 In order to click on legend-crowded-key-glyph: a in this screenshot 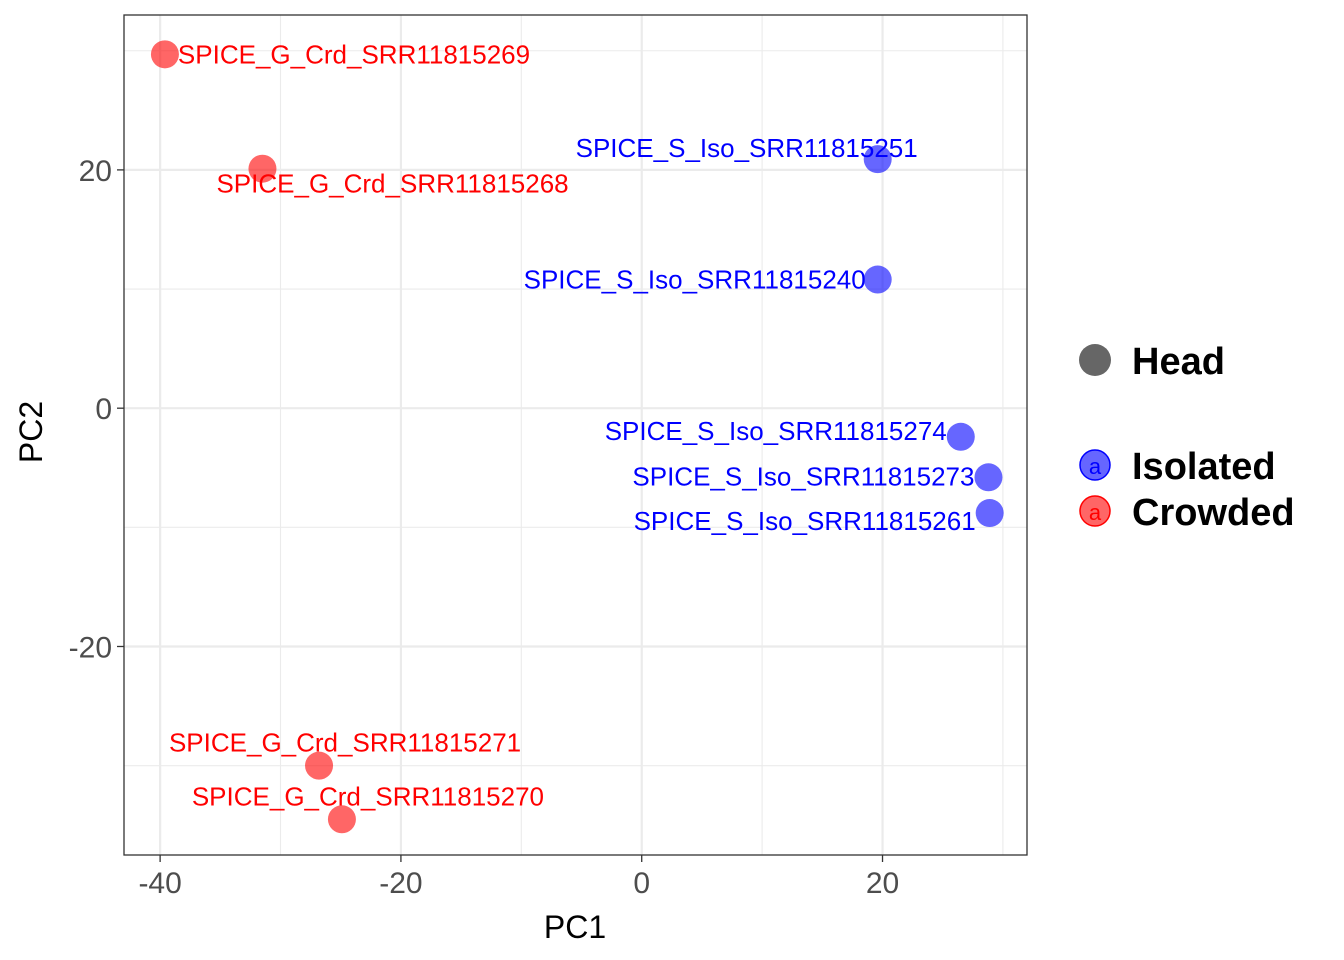, I will do `click(1095, 512)`.